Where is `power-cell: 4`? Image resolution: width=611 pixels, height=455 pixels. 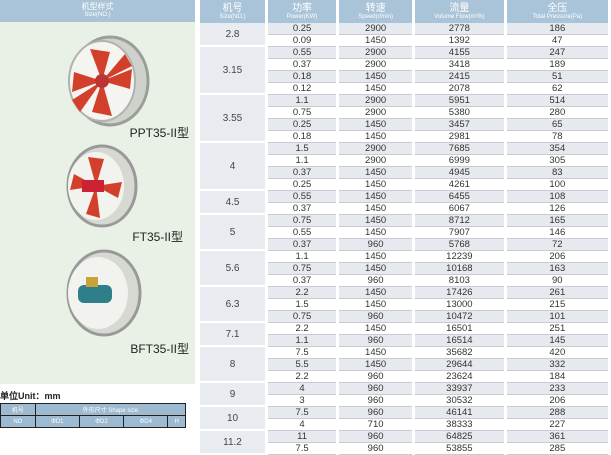 power-cell: 4 is located at coordinates (302, 389).